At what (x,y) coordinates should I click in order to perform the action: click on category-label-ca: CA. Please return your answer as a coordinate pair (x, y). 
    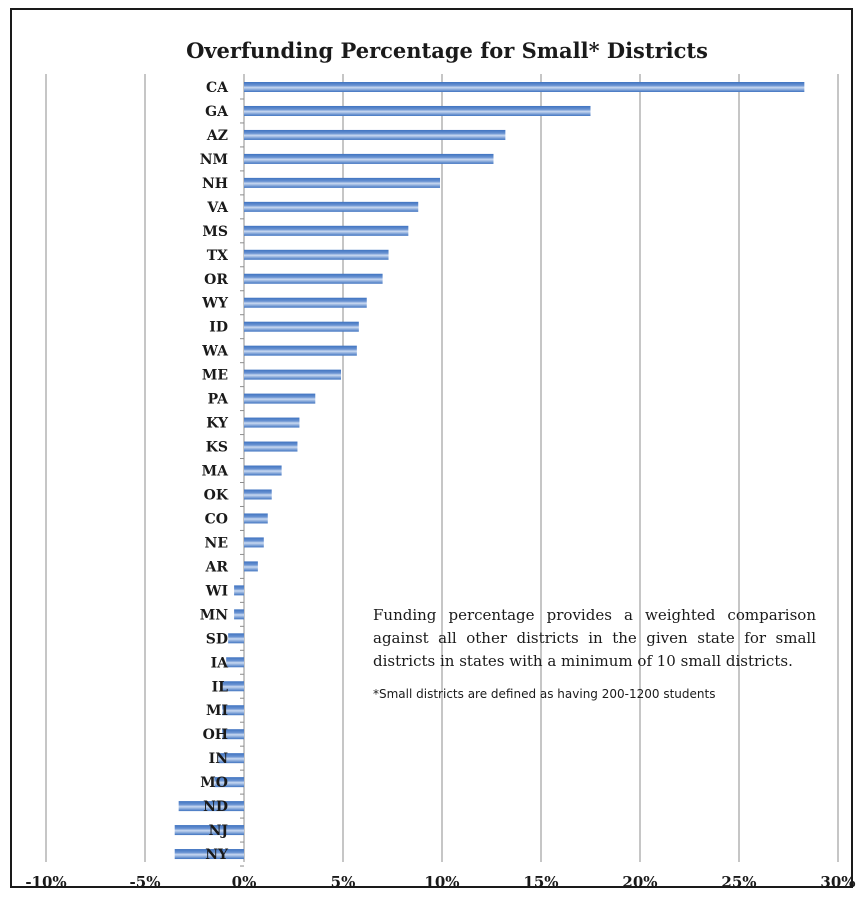
    Looking at the image, I should click on (217, 88).